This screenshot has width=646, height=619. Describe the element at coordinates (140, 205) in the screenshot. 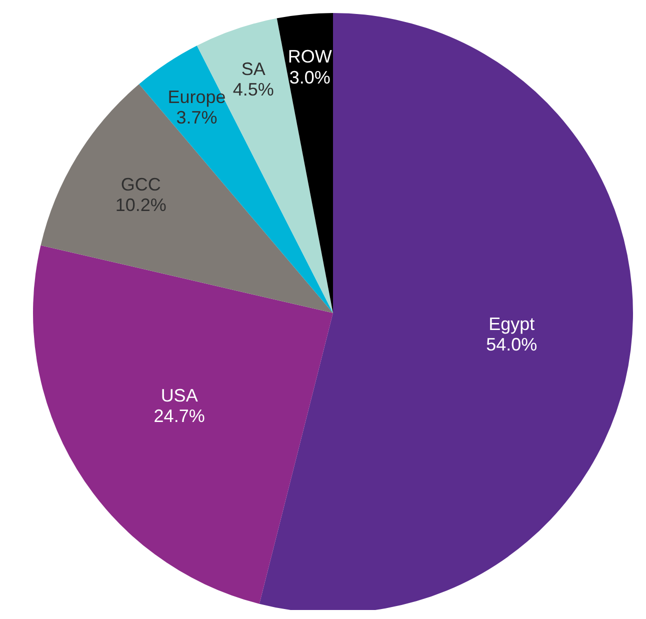

I see `data-label: 10.2%` at that location.